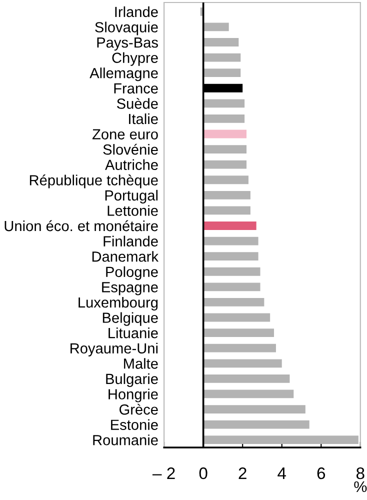 The image size is (367, 500). What do you see at coordinates (133, 395) in the screenshot?
I see `y-tick-label: Hongrie` at bounding box center [133, 395].